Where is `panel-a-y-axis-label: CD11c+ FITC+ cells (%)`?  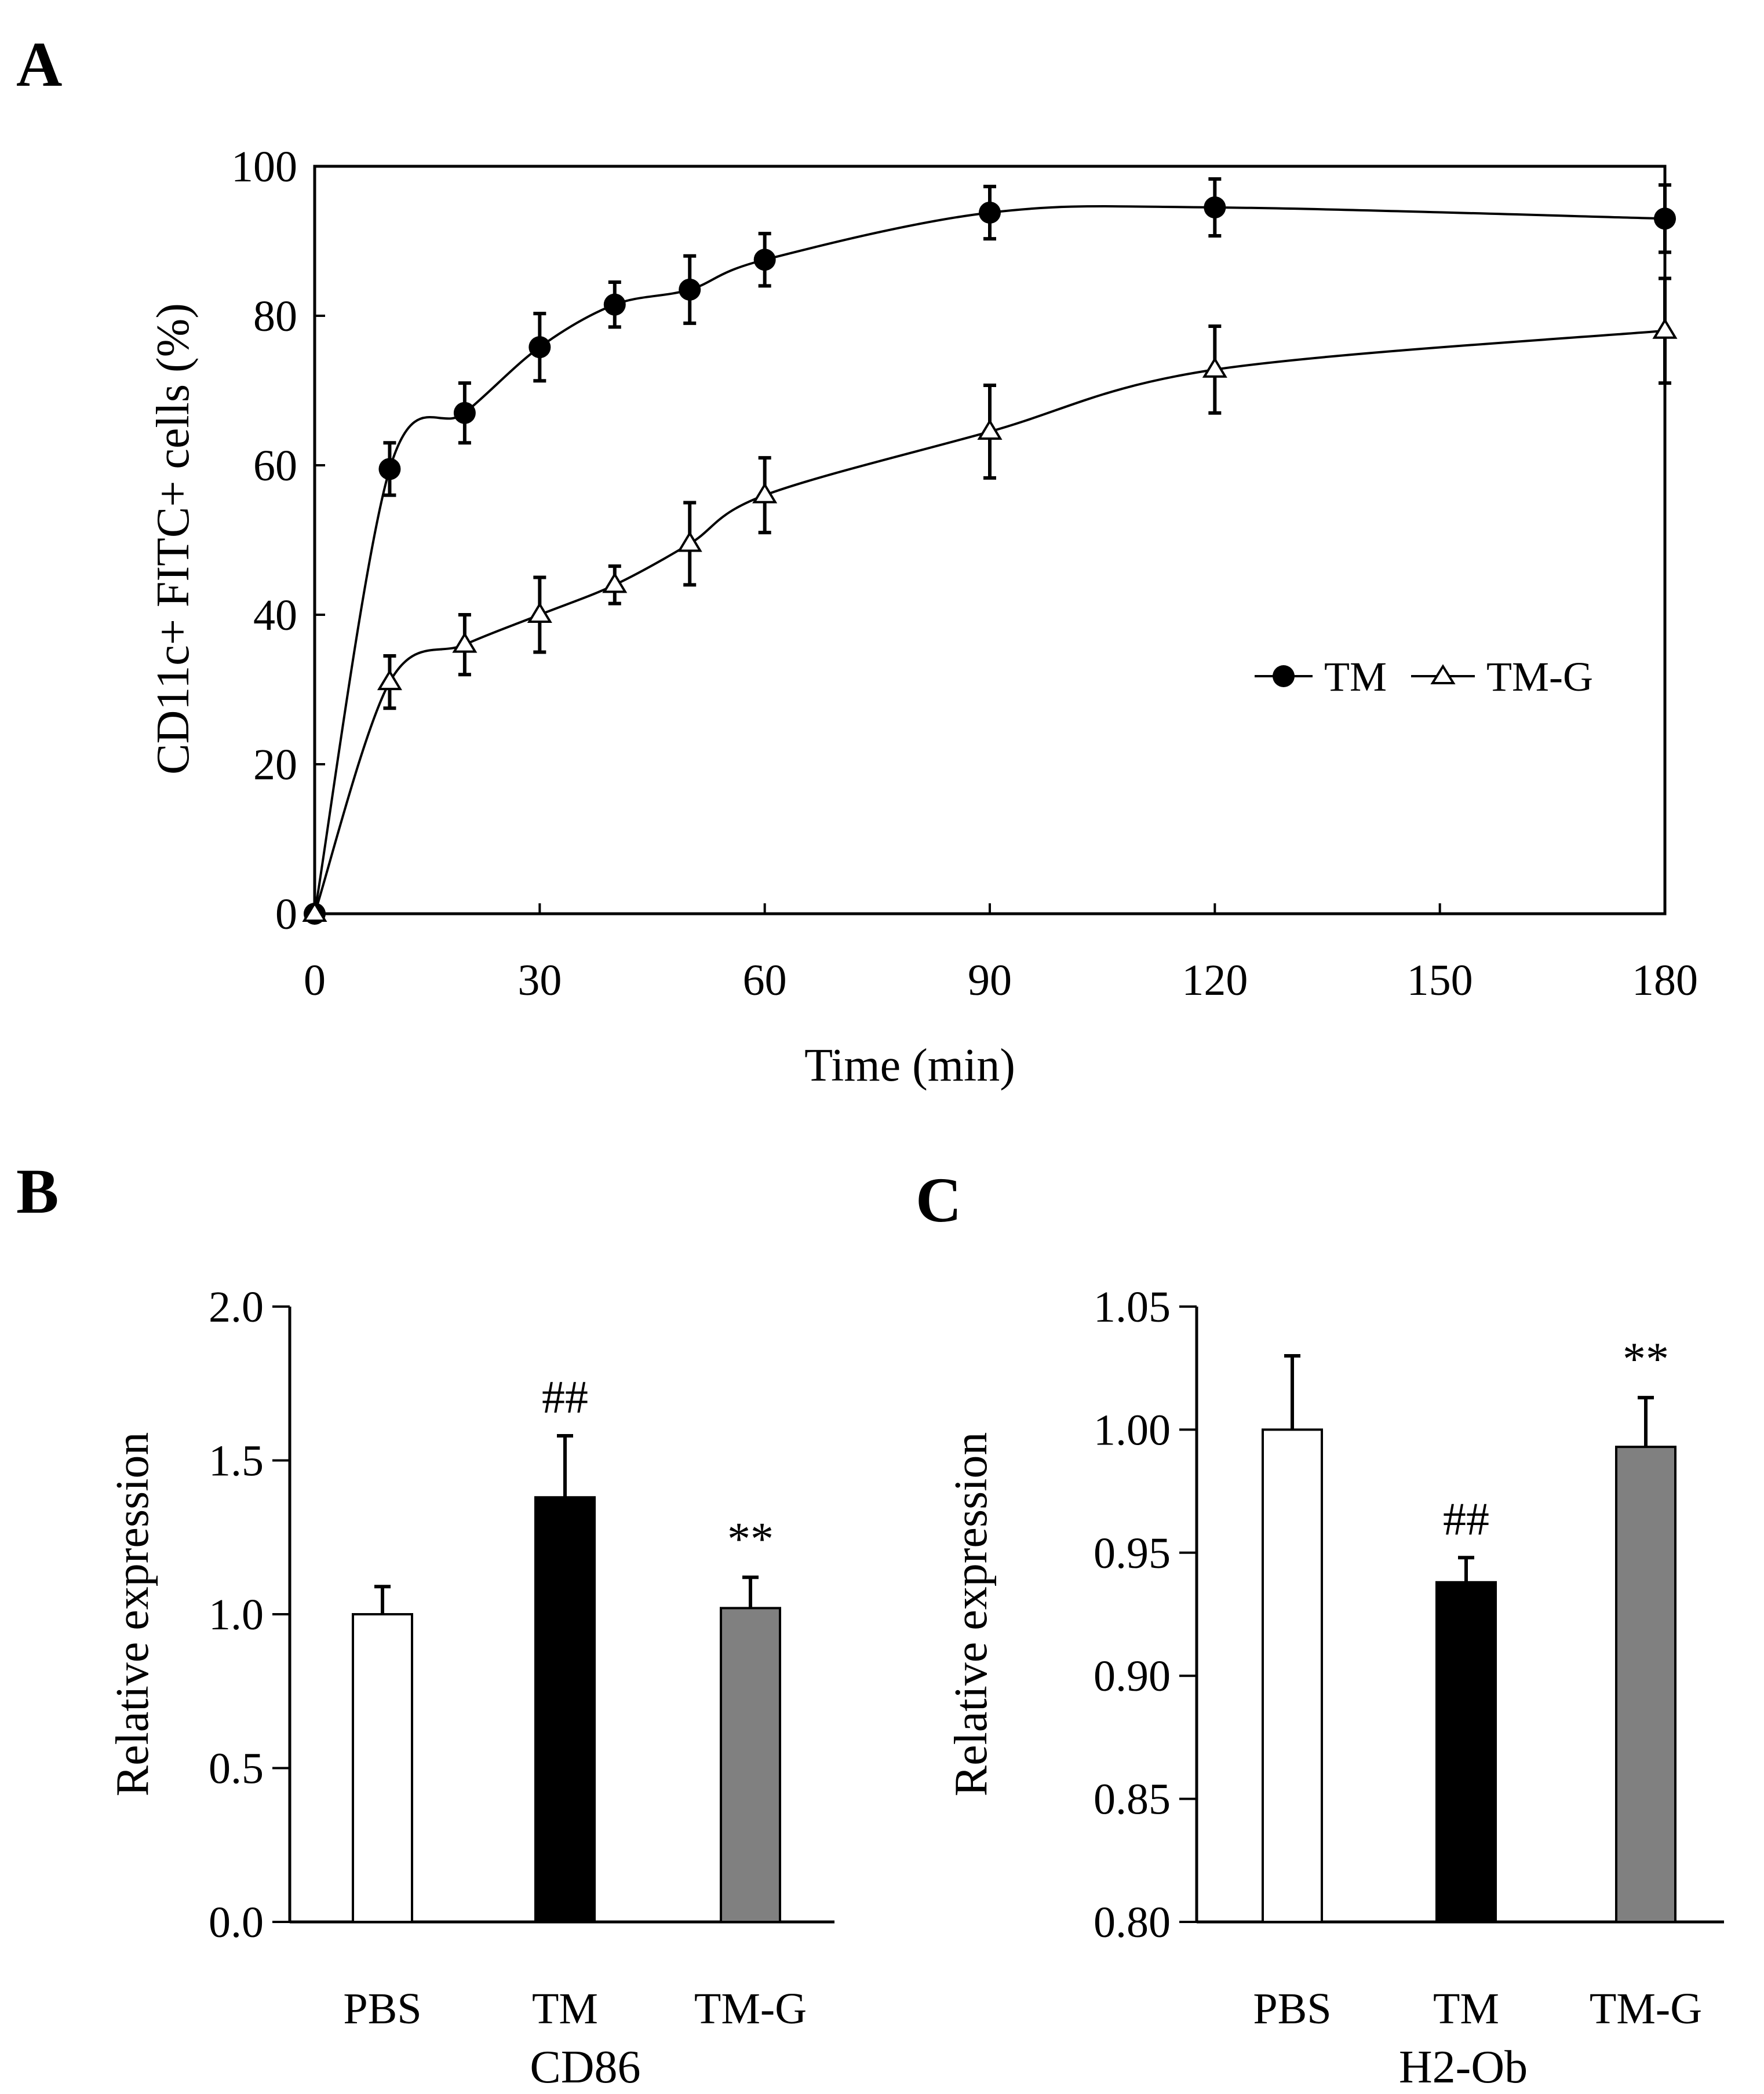
panel-a-y-axis-label: CD11c+ FITC+ cells (%) is located at coordinates (173, 539).